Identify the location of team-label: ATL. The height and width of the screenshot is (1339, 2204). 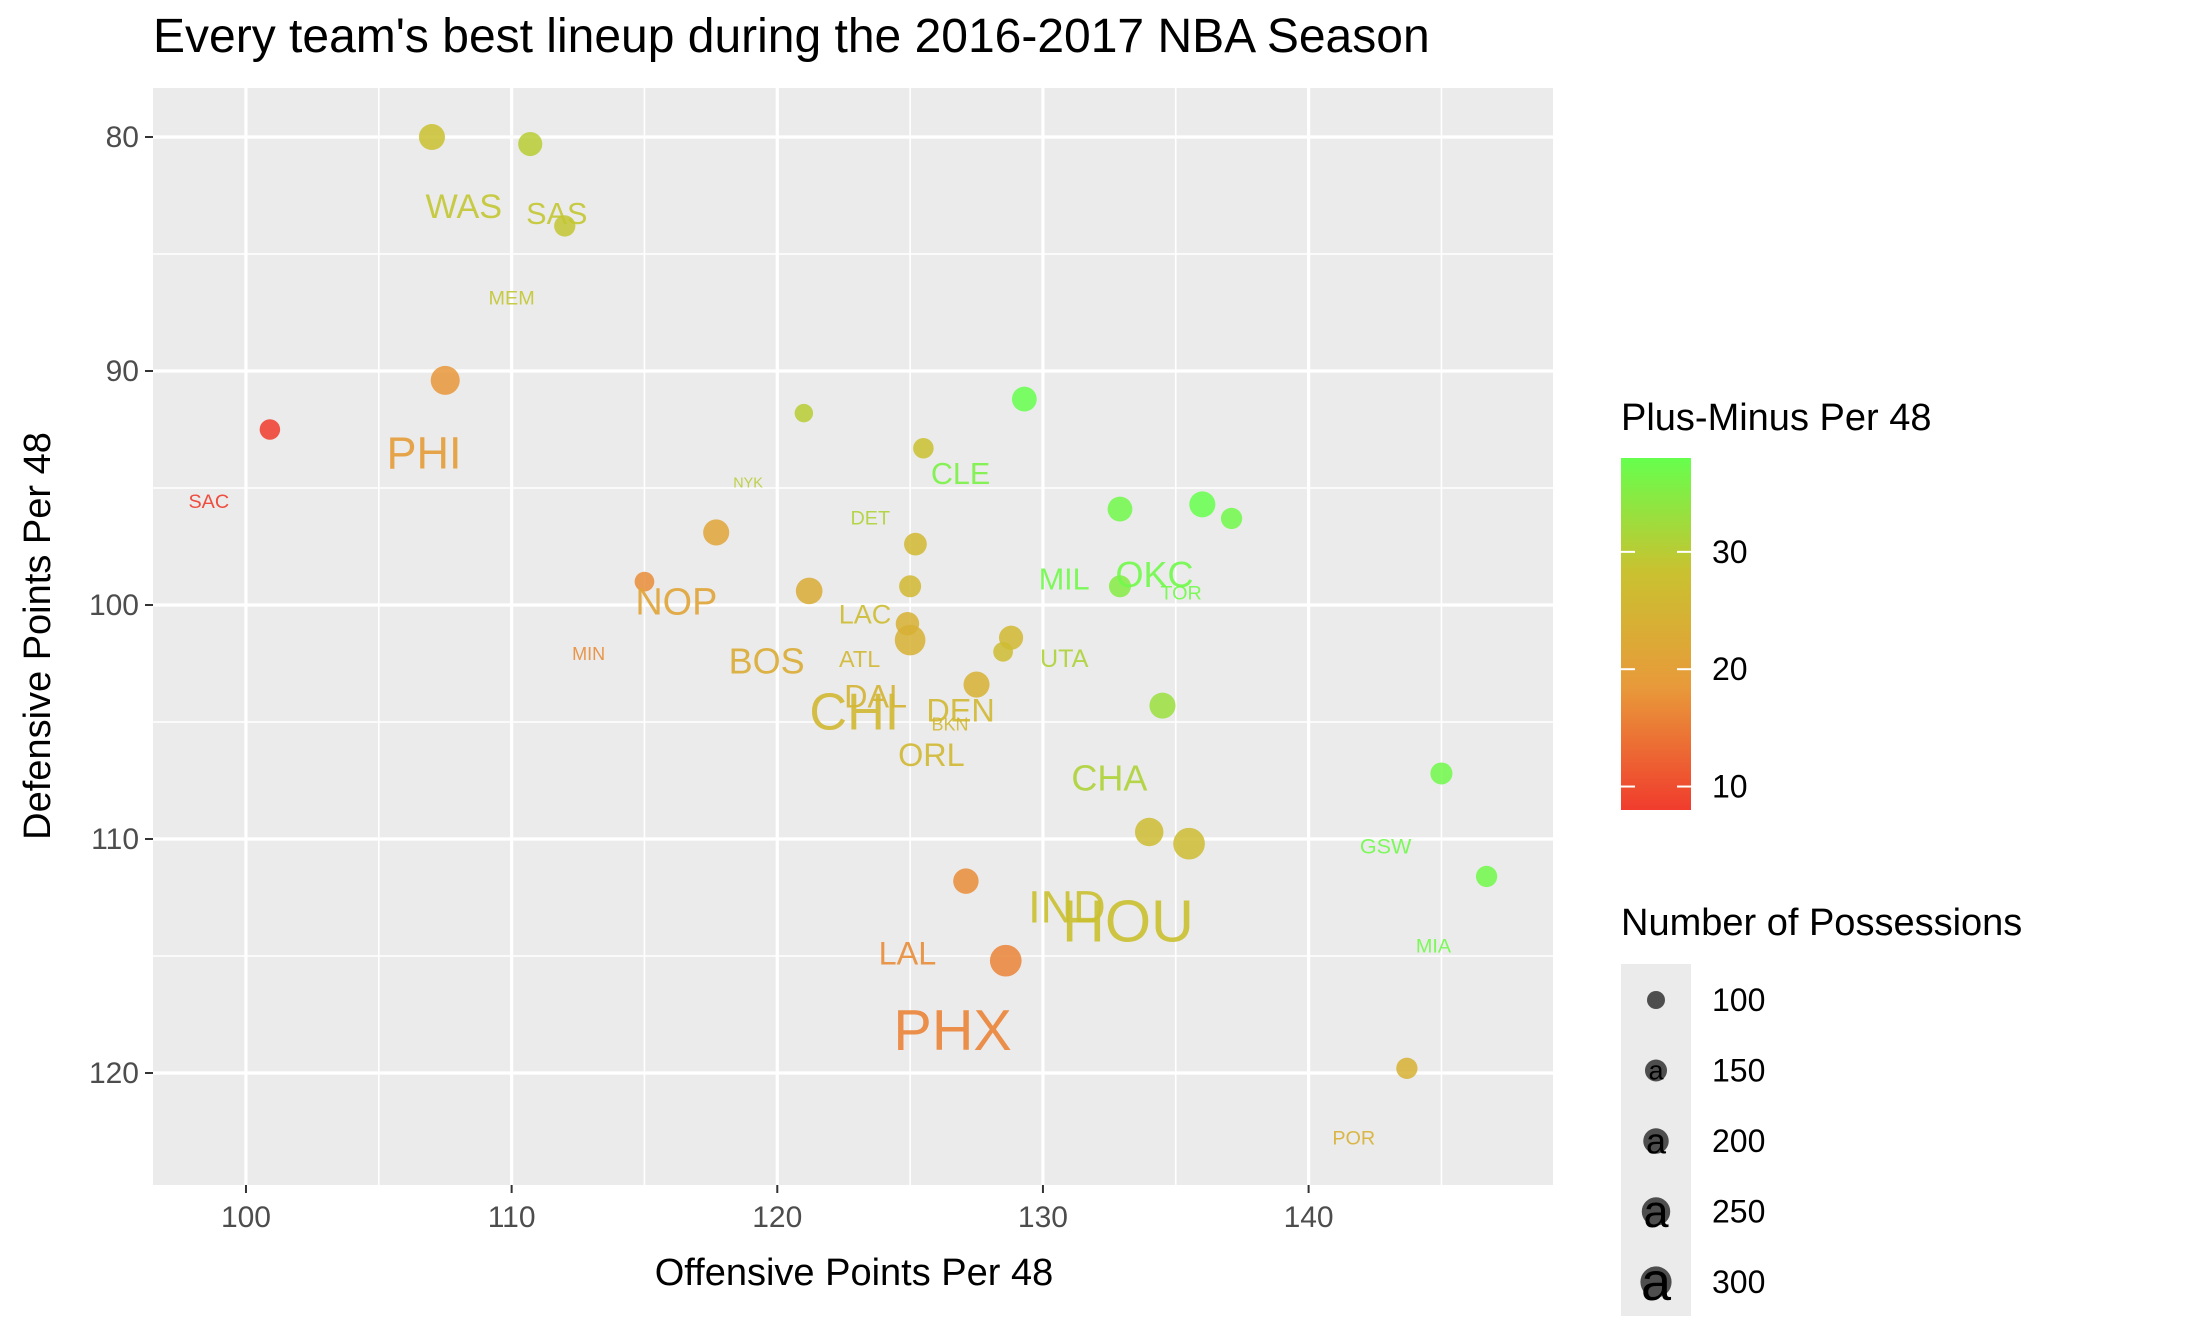
(859, 659).